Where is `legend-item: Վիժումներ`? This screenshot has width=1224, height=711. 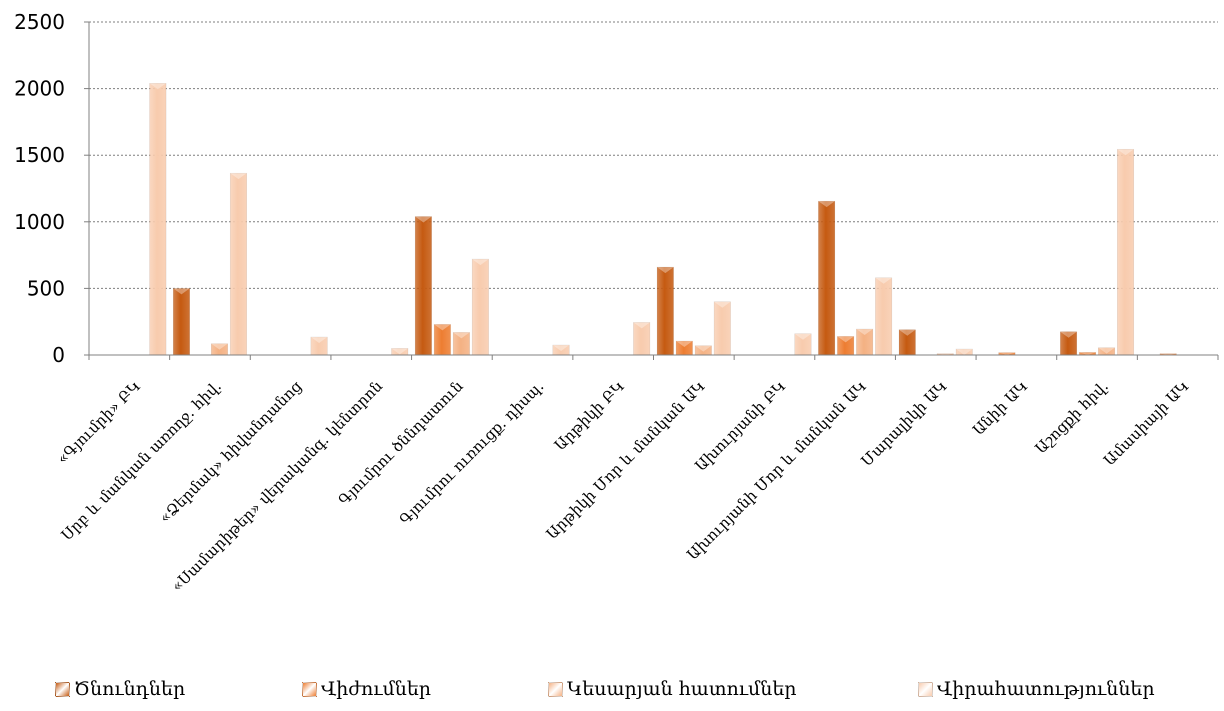 legend-item: Վիժումներ is located at coordinates (366, 689).